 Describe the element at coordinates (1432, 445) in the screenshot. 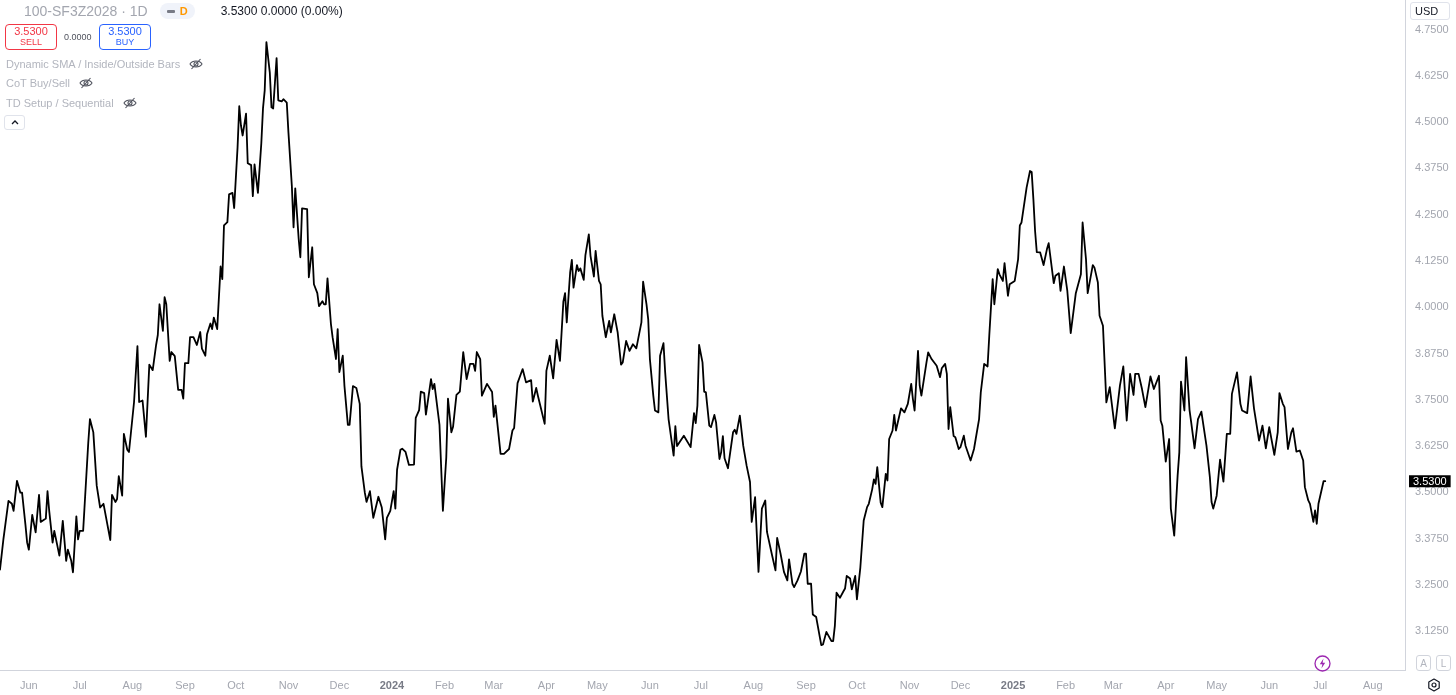

I see `y-tick-label: 3.6250` at that location.